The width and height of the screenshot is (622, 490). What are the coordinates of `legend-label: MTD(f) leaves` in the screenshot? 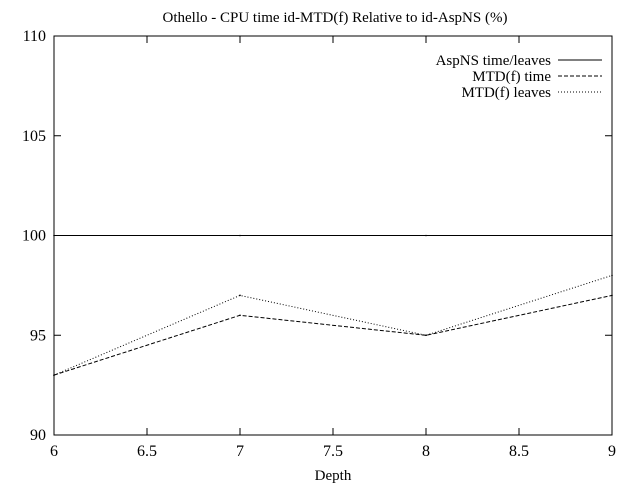 It's located at (506, 93).